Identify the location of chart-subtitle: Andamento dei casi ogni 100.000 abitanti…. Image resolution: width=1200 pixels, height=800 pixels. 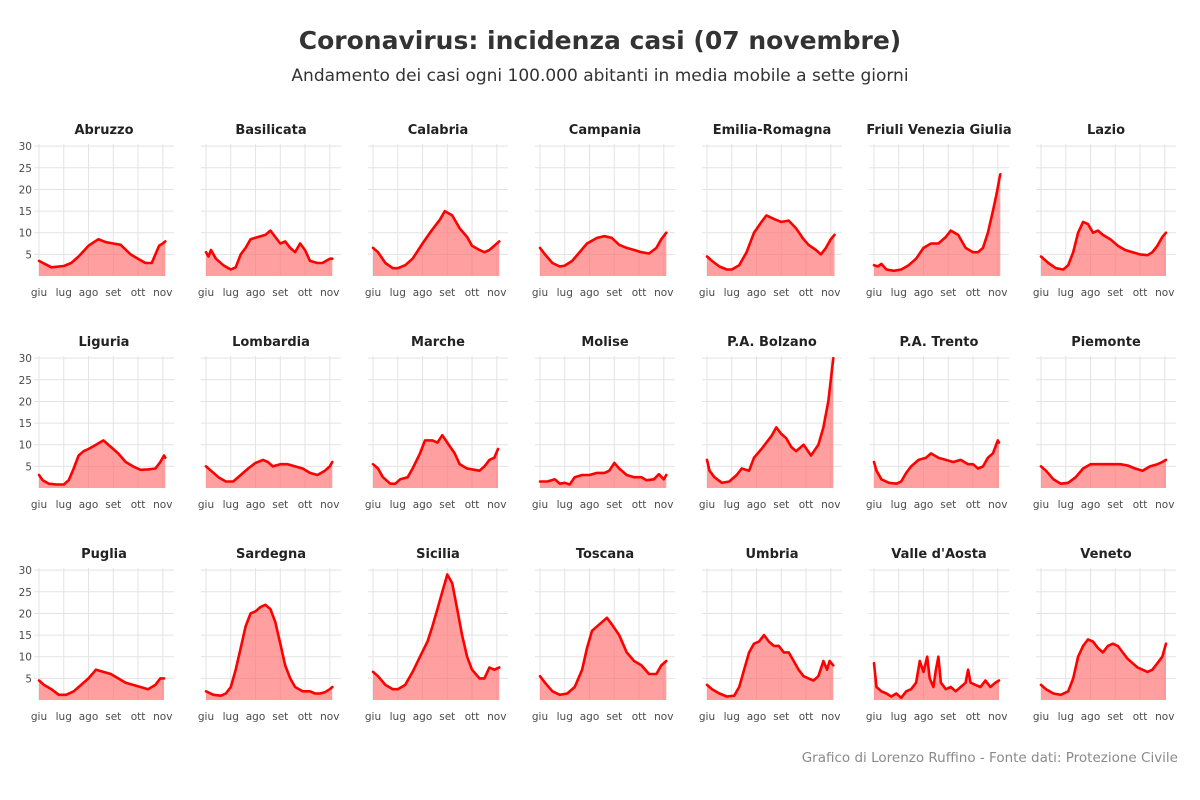
(600, 76).